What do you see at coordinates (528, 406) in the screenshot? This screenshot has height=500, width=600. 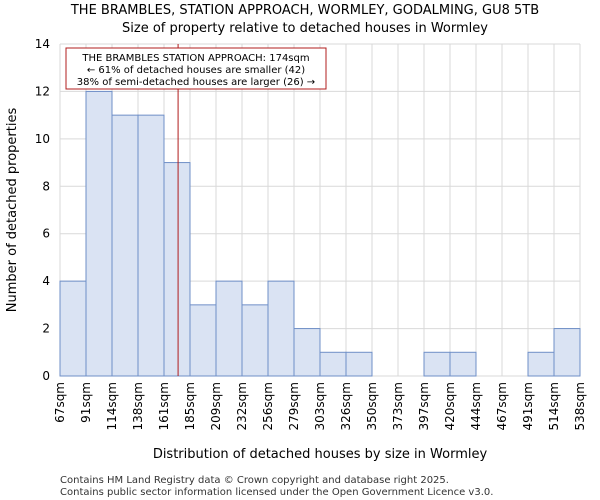 I see `x-tick-label: 491sqm` at bounding box center [528, 406].